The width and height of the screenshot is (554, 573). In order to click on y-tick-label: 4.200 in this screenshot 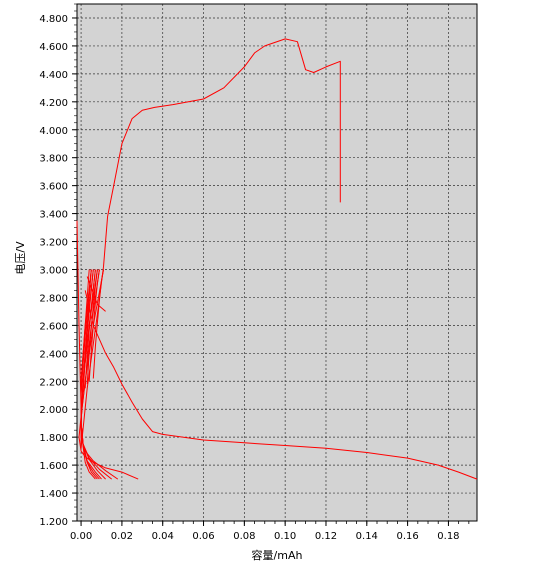, I will do `click(53, 103)`.